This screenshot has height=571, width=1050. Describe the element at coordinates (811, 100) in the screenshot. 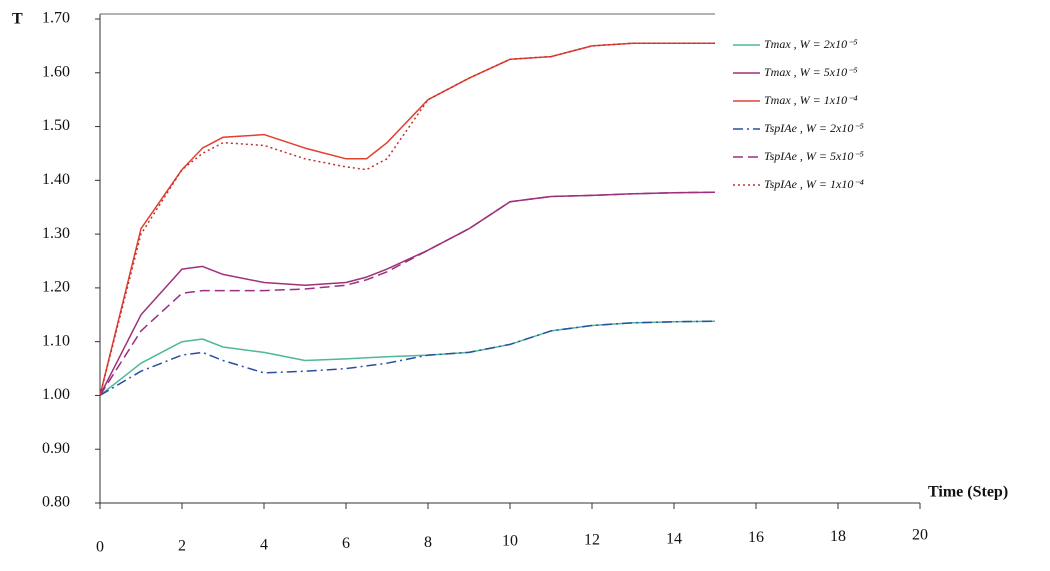

I see `legend-label: Tmax , W = 1x10⁻⁴` at that location.